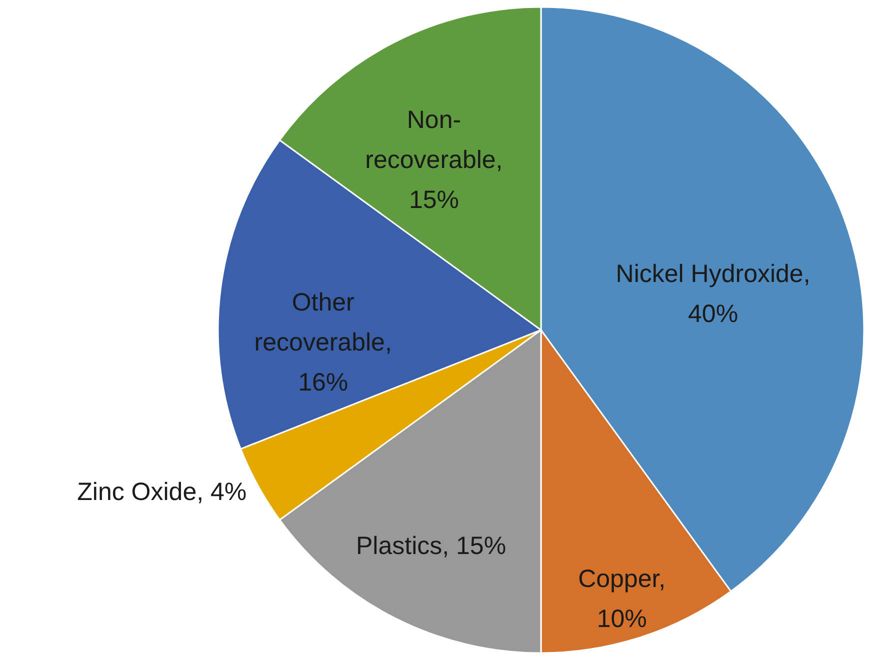 The image size is (887, 658). Describe the element at coordinates (713, 294) in the screenshot. I see `slice-label: Nickel Hydroxide, 40%` at that location.